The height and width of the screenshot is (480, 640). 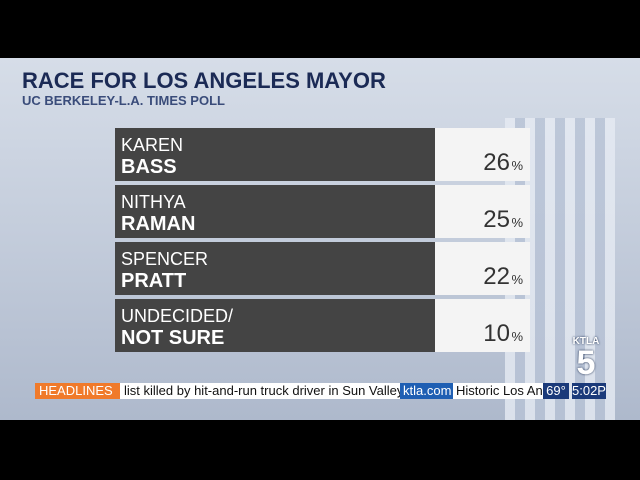 I want to click on poll-row: SPENCER PRATT 22%, so click(x=322, y=268).